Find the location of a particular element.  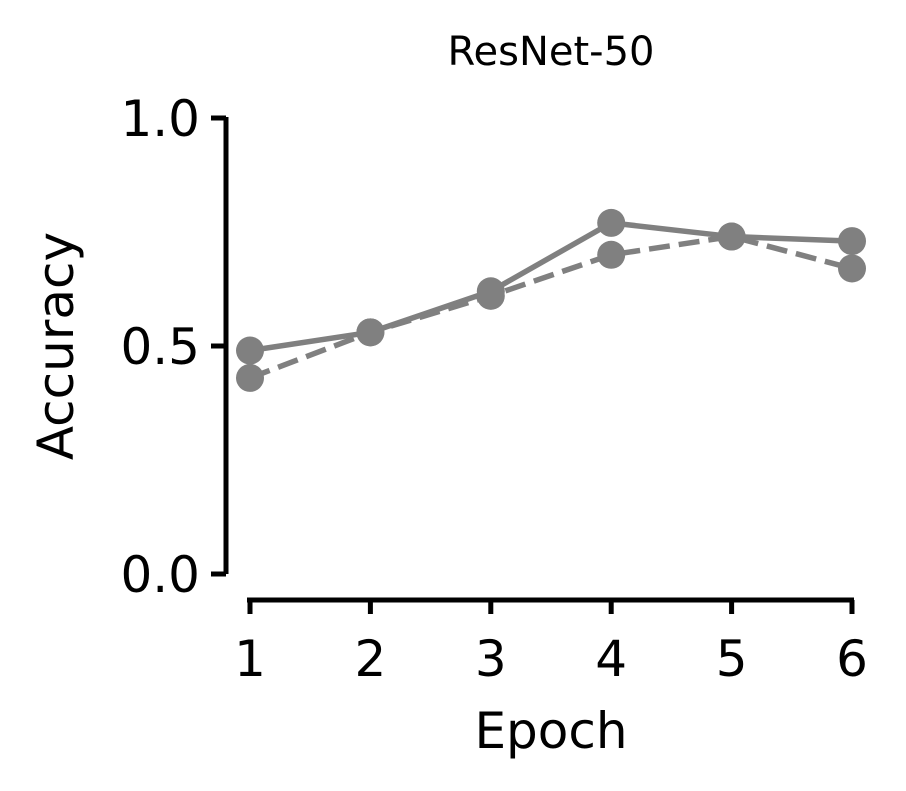

x-tick-label: 4 is located at coordinates (611, 659).